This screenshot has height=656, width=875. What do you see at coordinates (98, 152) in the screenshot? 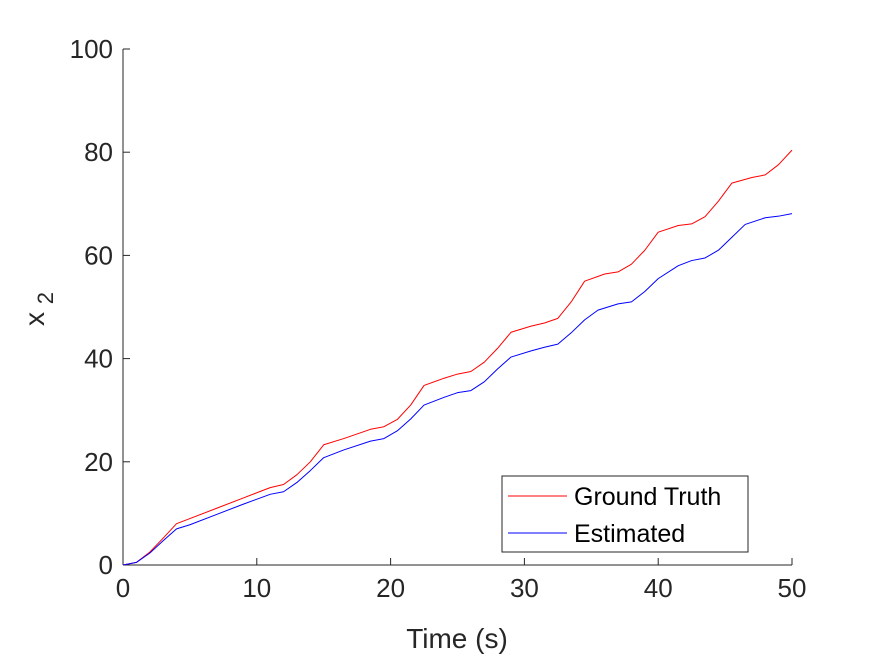
I see `y-tick-label: 80` at bounding box center [98, 152].